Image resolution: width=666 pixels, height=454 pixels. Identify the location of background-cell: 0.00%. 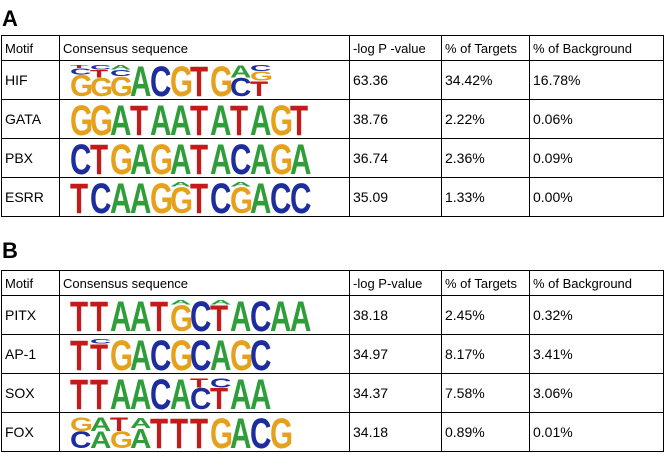
(596, 197).